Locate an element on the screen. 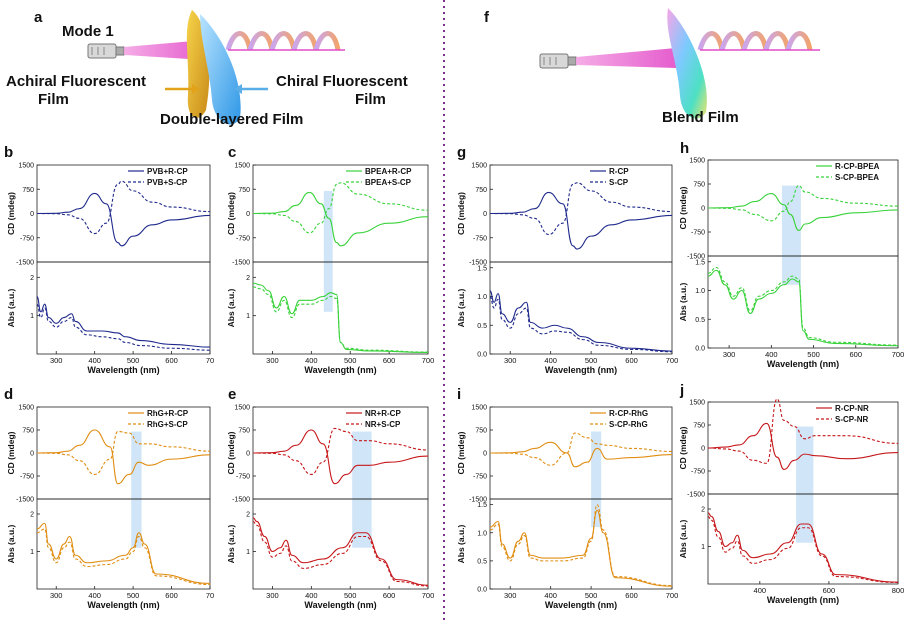 The width and height of the screenshot is (906, 624). panel-letter-c: c is located at coordinates (232, 152).